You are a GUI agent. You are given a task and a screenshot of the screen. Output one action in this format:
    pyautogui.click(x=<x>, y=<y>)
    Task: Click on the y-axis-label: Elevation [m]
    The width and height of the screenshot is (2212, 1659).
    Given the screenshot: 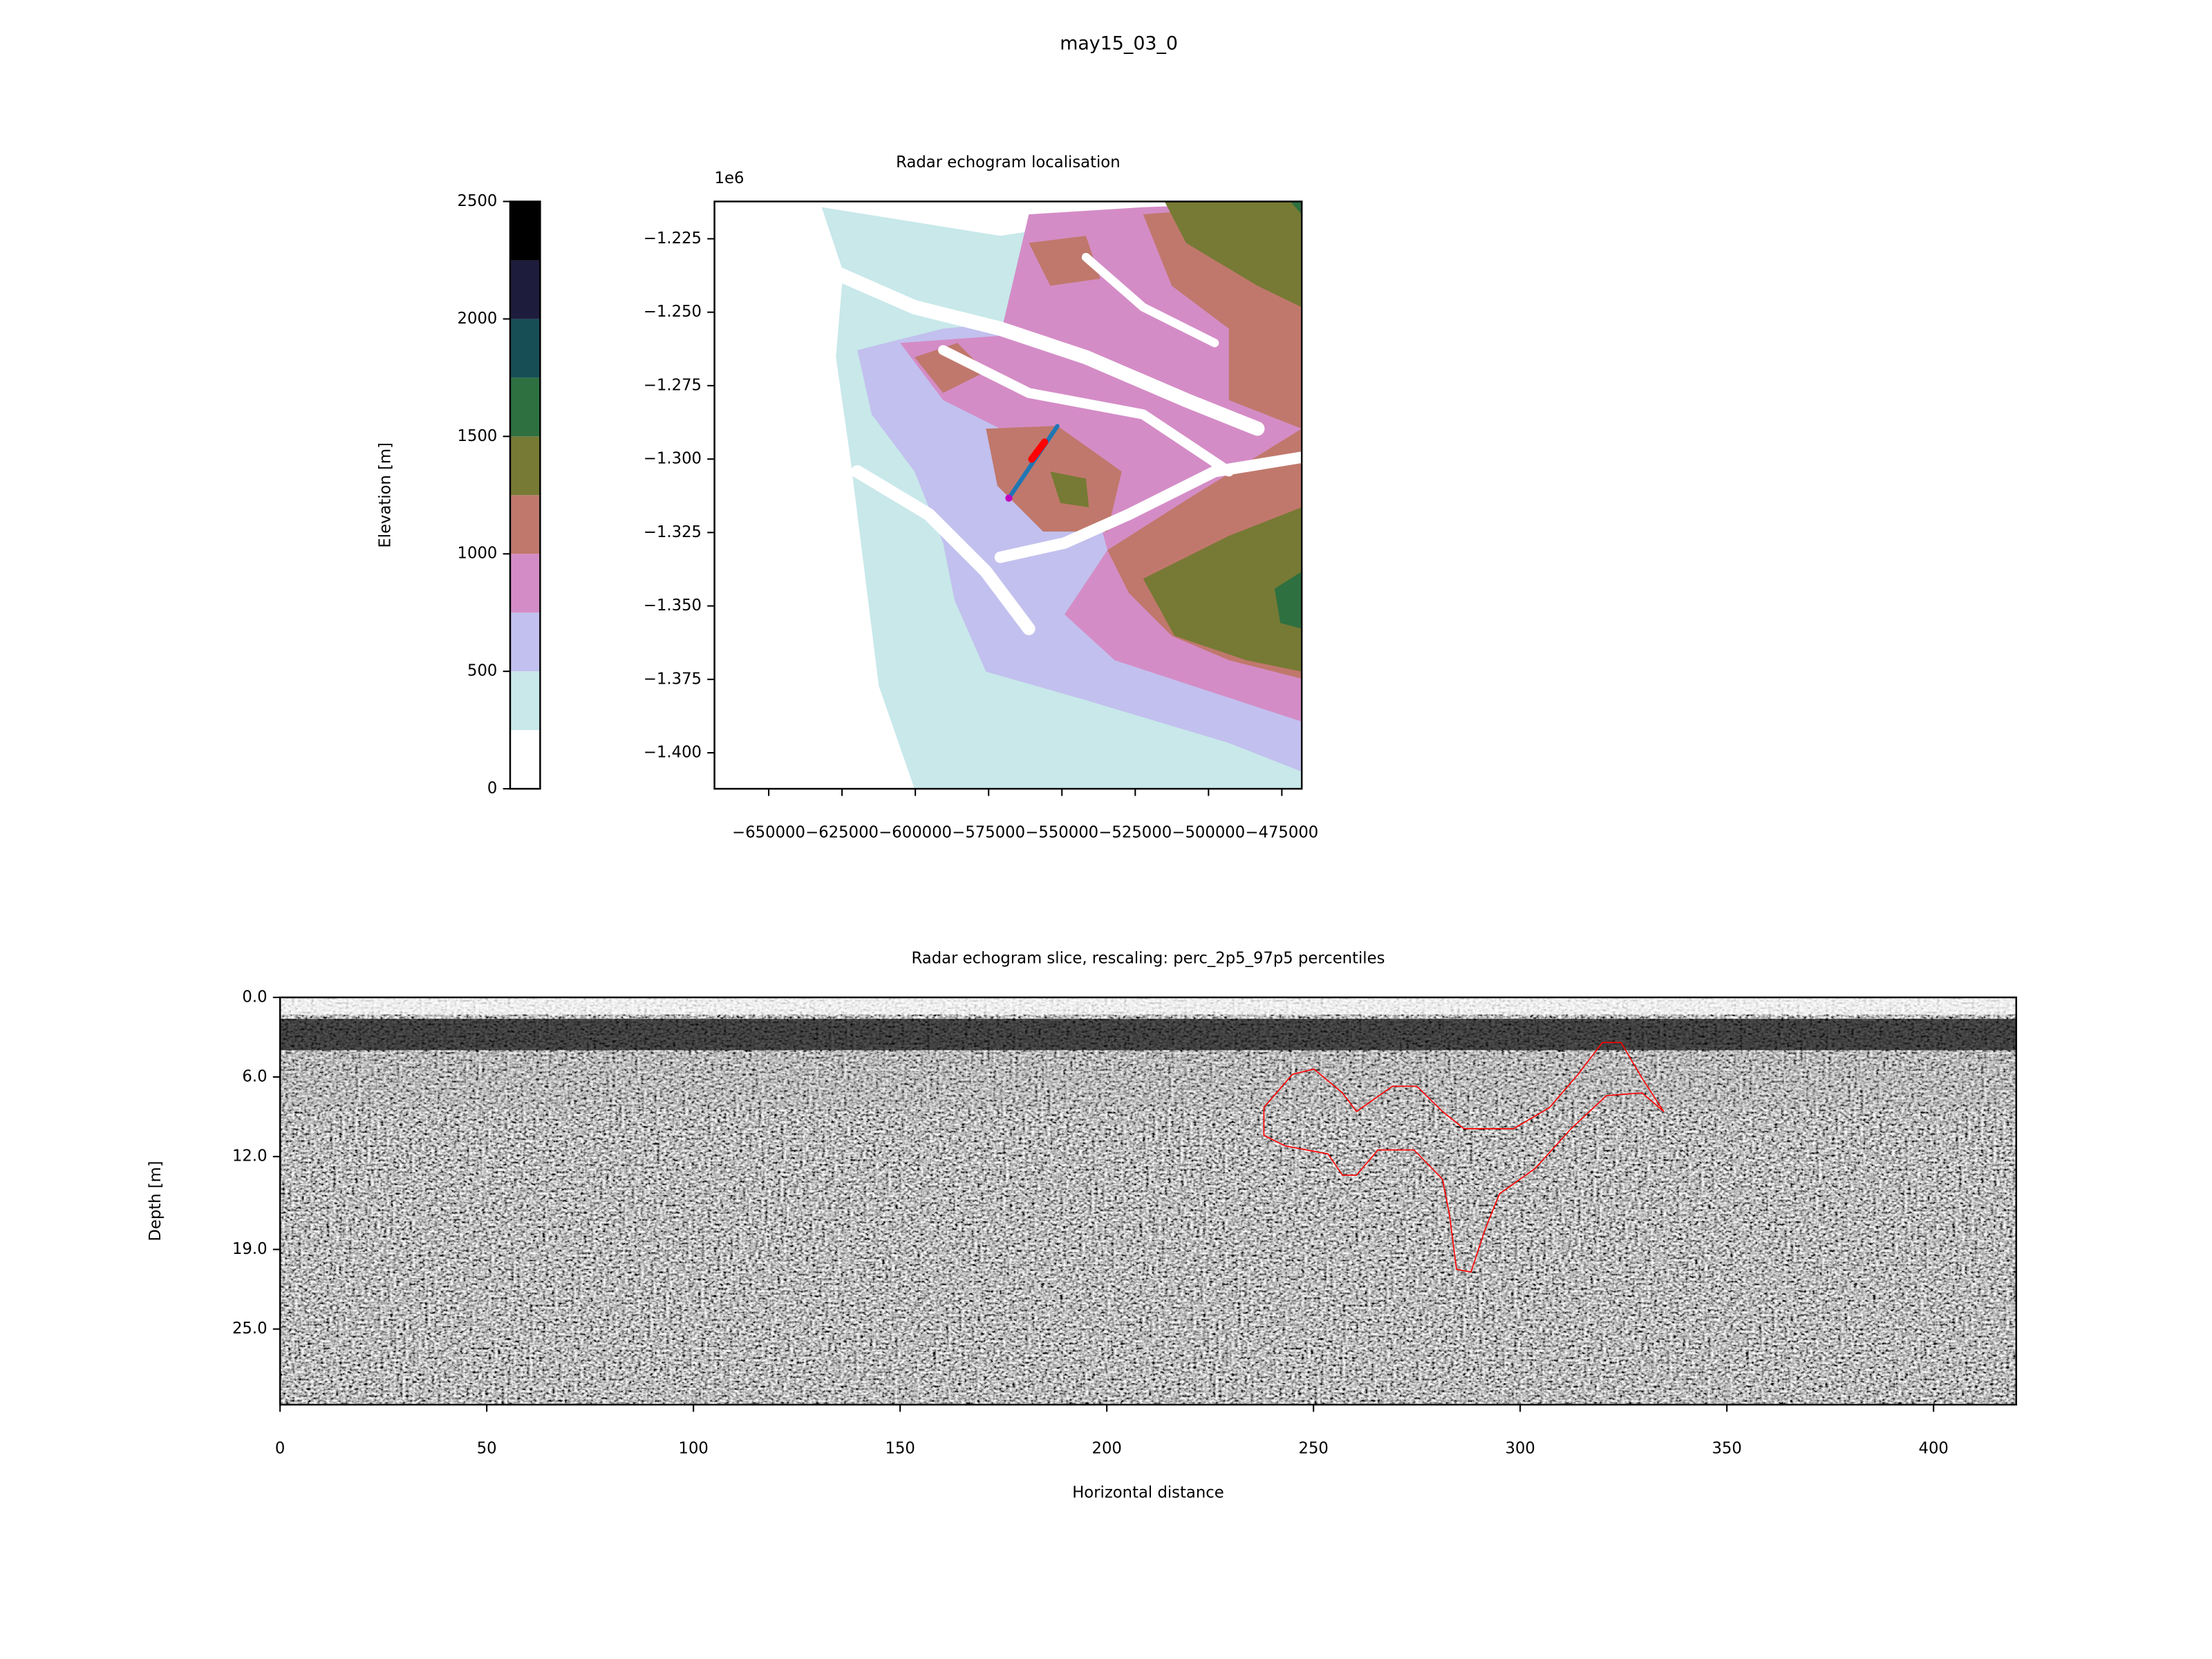 What is the action you would take?
    pyautogui.click(x=386, y=495)
    